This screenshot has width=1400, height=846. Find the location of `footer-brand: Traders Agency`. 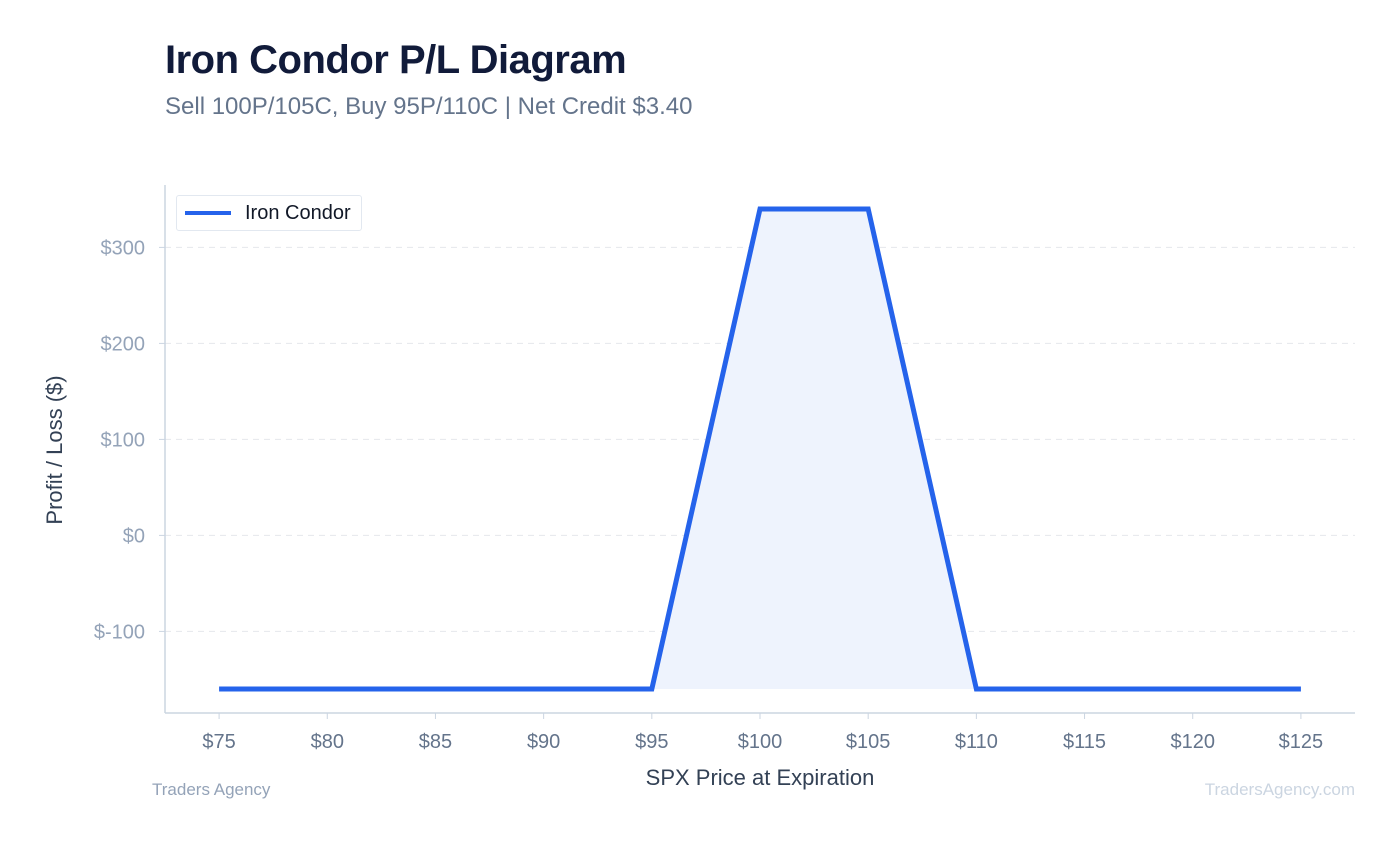

footer-brand: Traders Agency is located at coordinates (211, 789).